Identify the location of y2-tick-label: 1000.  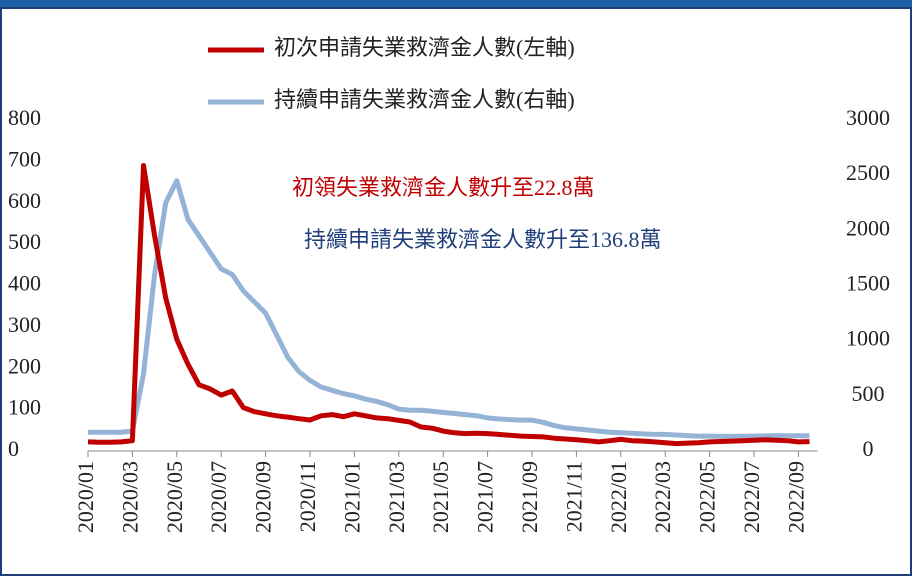
(868, 338).